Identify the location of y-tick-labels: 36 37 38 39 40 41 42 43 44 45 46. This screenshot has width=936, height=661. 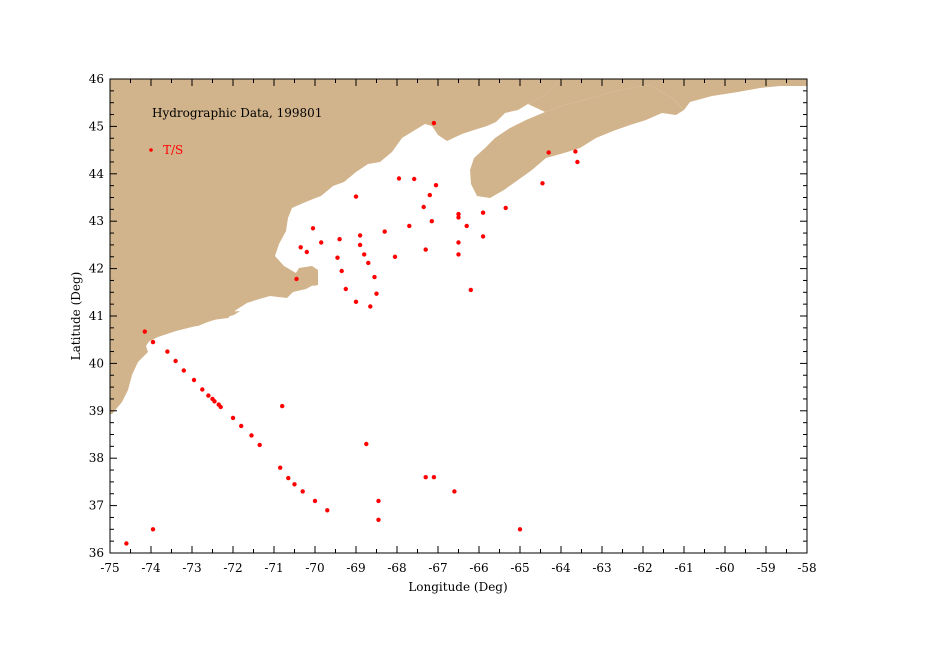
(97, 316).